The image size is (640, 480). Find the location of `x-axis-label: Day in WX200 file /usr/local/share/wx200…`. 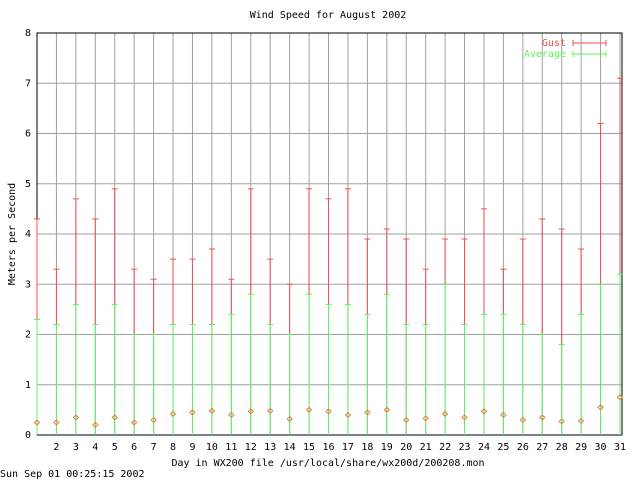

x-axis-label: Day in WX200 file /usr/local/share/wx200… is located at coordinates (327, 463).